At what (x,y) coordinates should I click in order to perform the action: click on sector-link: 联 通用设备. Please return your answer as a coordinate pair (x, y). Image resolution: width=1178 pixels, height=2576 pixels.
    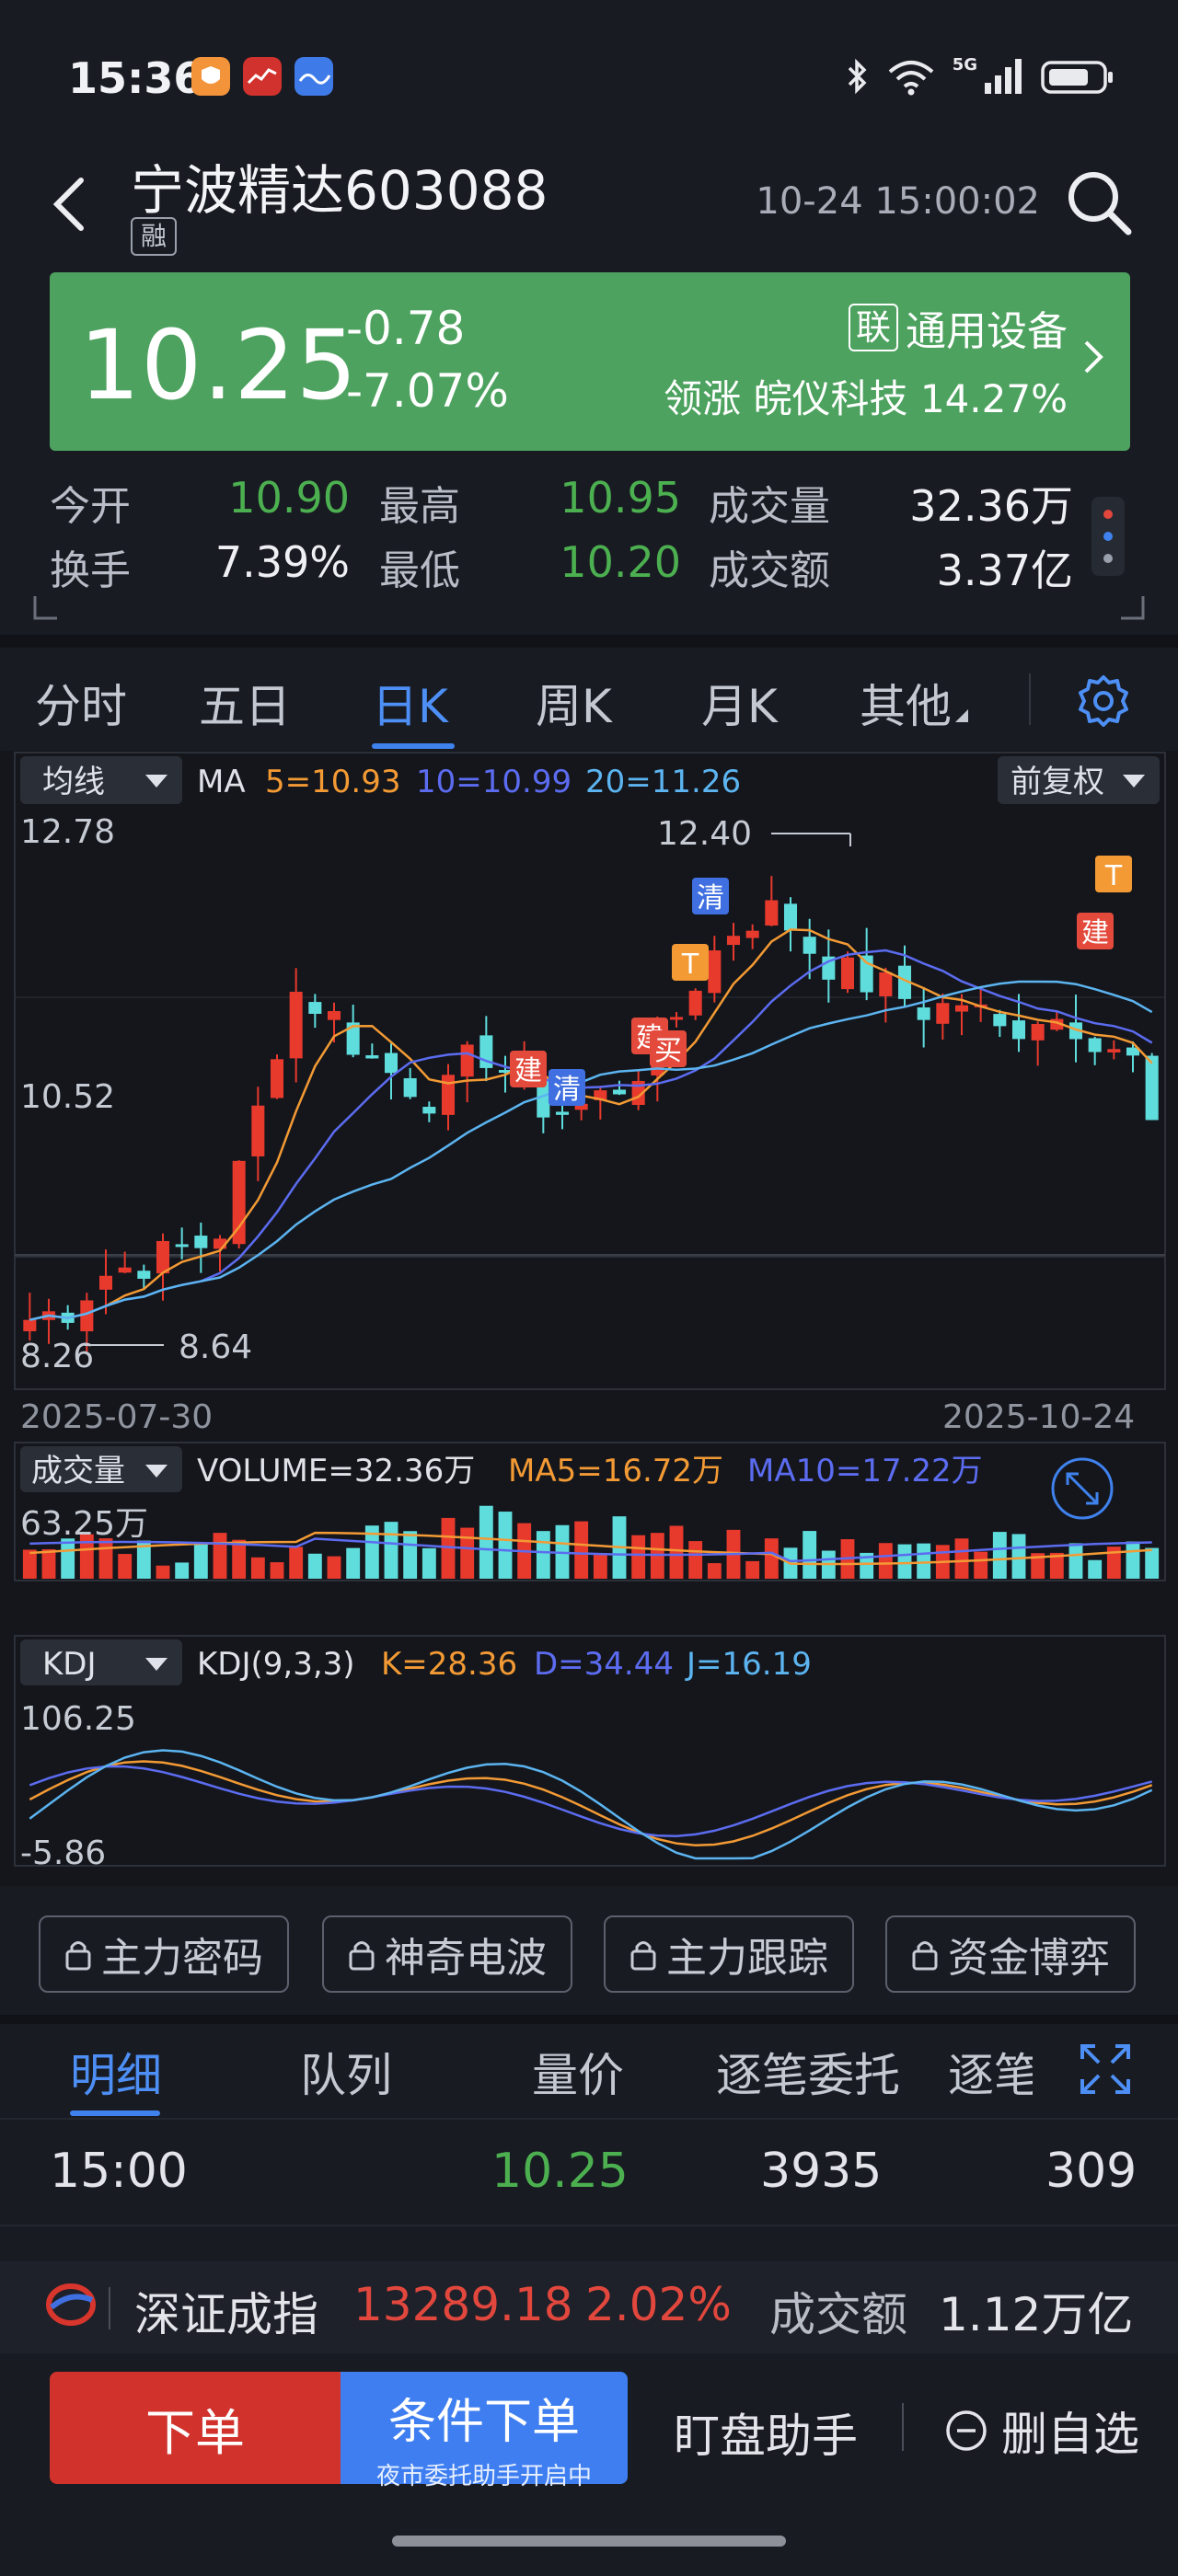
    Looking at the image, I should click on (958, 327).